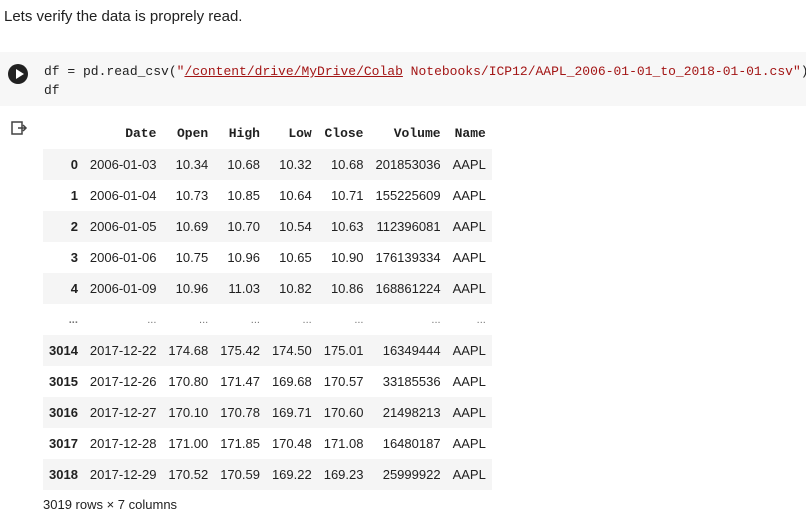 The width and height of the screenshot is (806, 529). I want to click on column-header: High, so click(244, 133).